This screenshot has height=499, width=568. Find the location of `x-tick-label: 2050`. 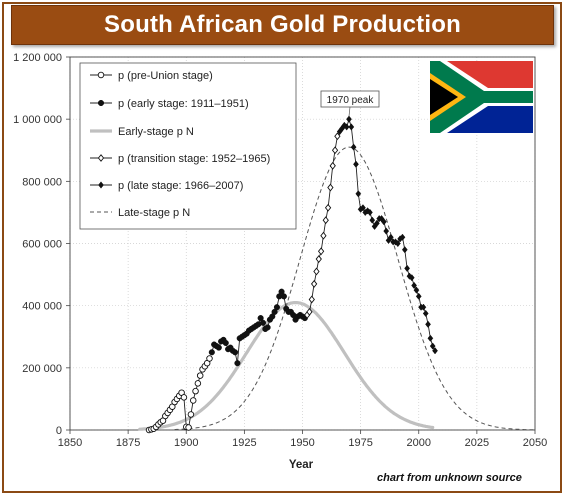

x-tick-label: 2050 is located at coordinates (535, 443).